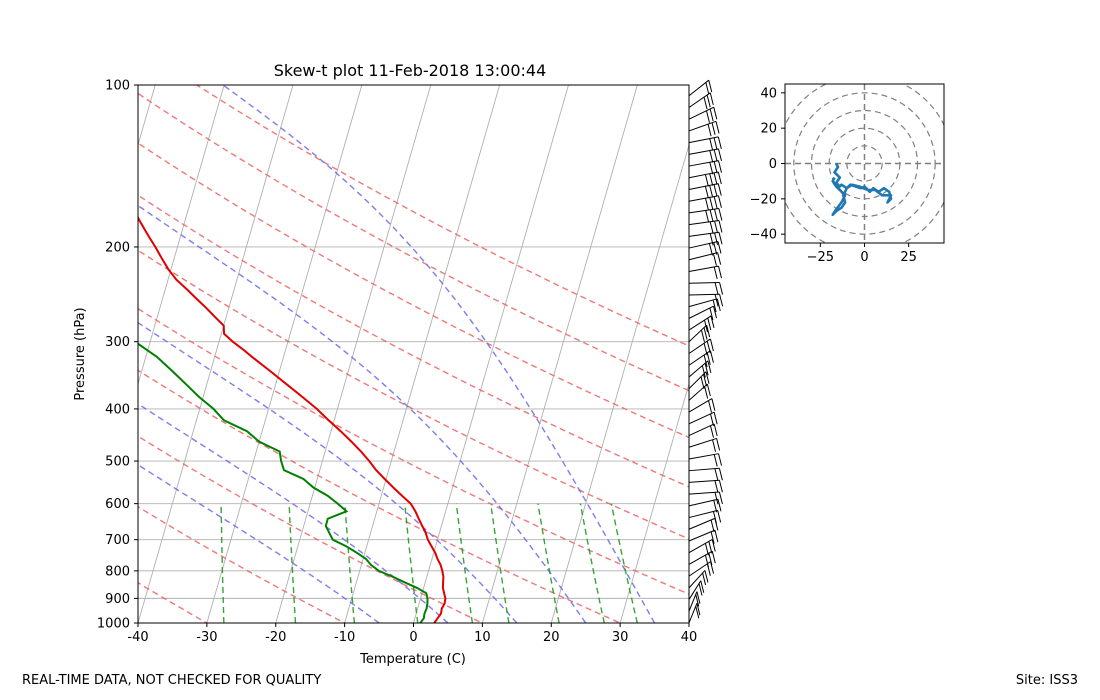 The image size is (1100, 700). I want to click on x-tick-label: -10, so click(344, 637).